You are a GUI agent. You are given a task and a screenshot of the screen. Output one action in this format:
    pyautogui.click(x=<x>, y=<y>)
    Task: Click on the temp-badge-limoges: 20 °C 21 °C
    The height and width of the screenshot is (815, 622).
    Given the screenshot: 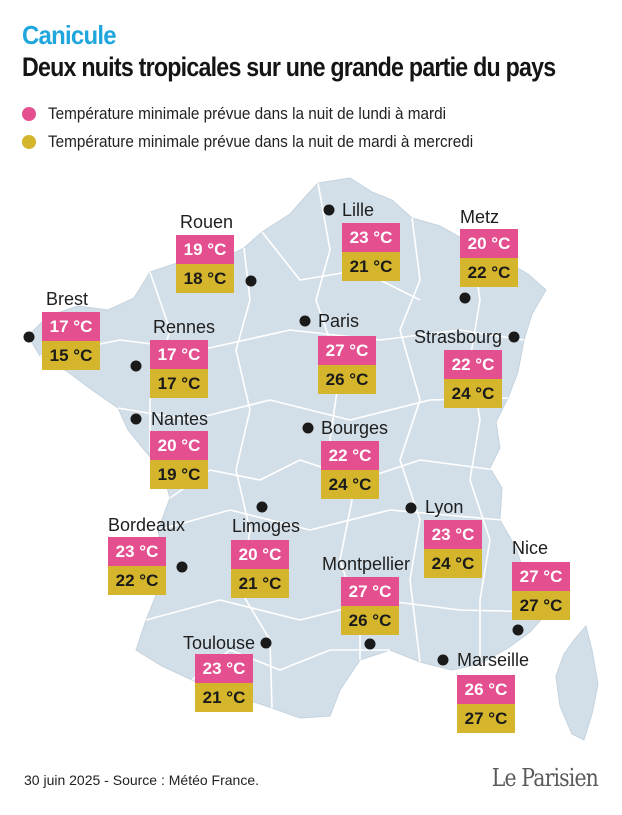 What is the action you would take?
    pyautogui.click(x=260, y=569)
    